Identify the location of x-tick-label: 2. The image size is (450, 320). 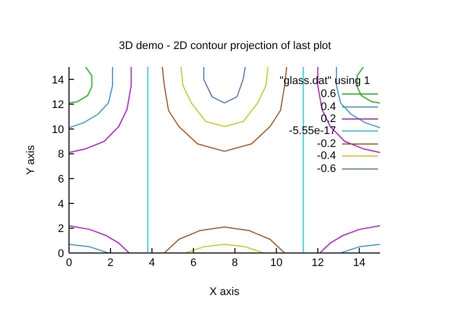
(110, 262).